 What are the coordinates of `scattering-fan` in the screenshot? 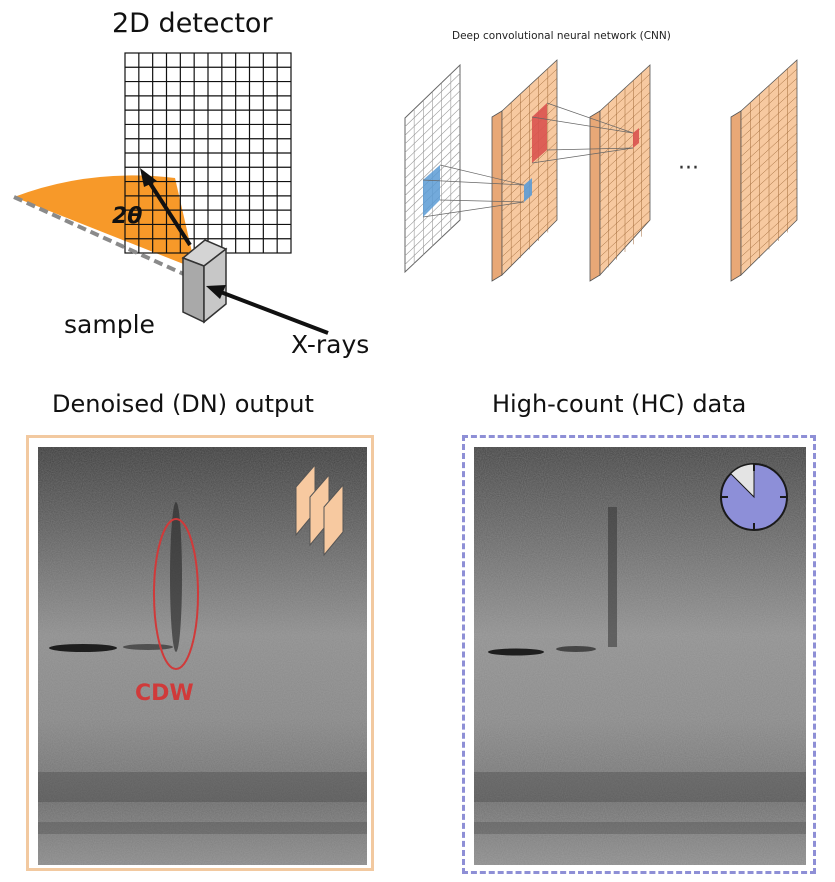 It's located at (103, 220).